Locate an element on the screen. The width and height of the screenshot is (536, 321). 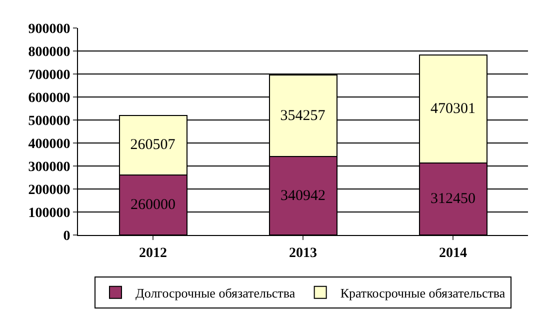
y-tick-label: 300000 is located at coordinates (49, 167).